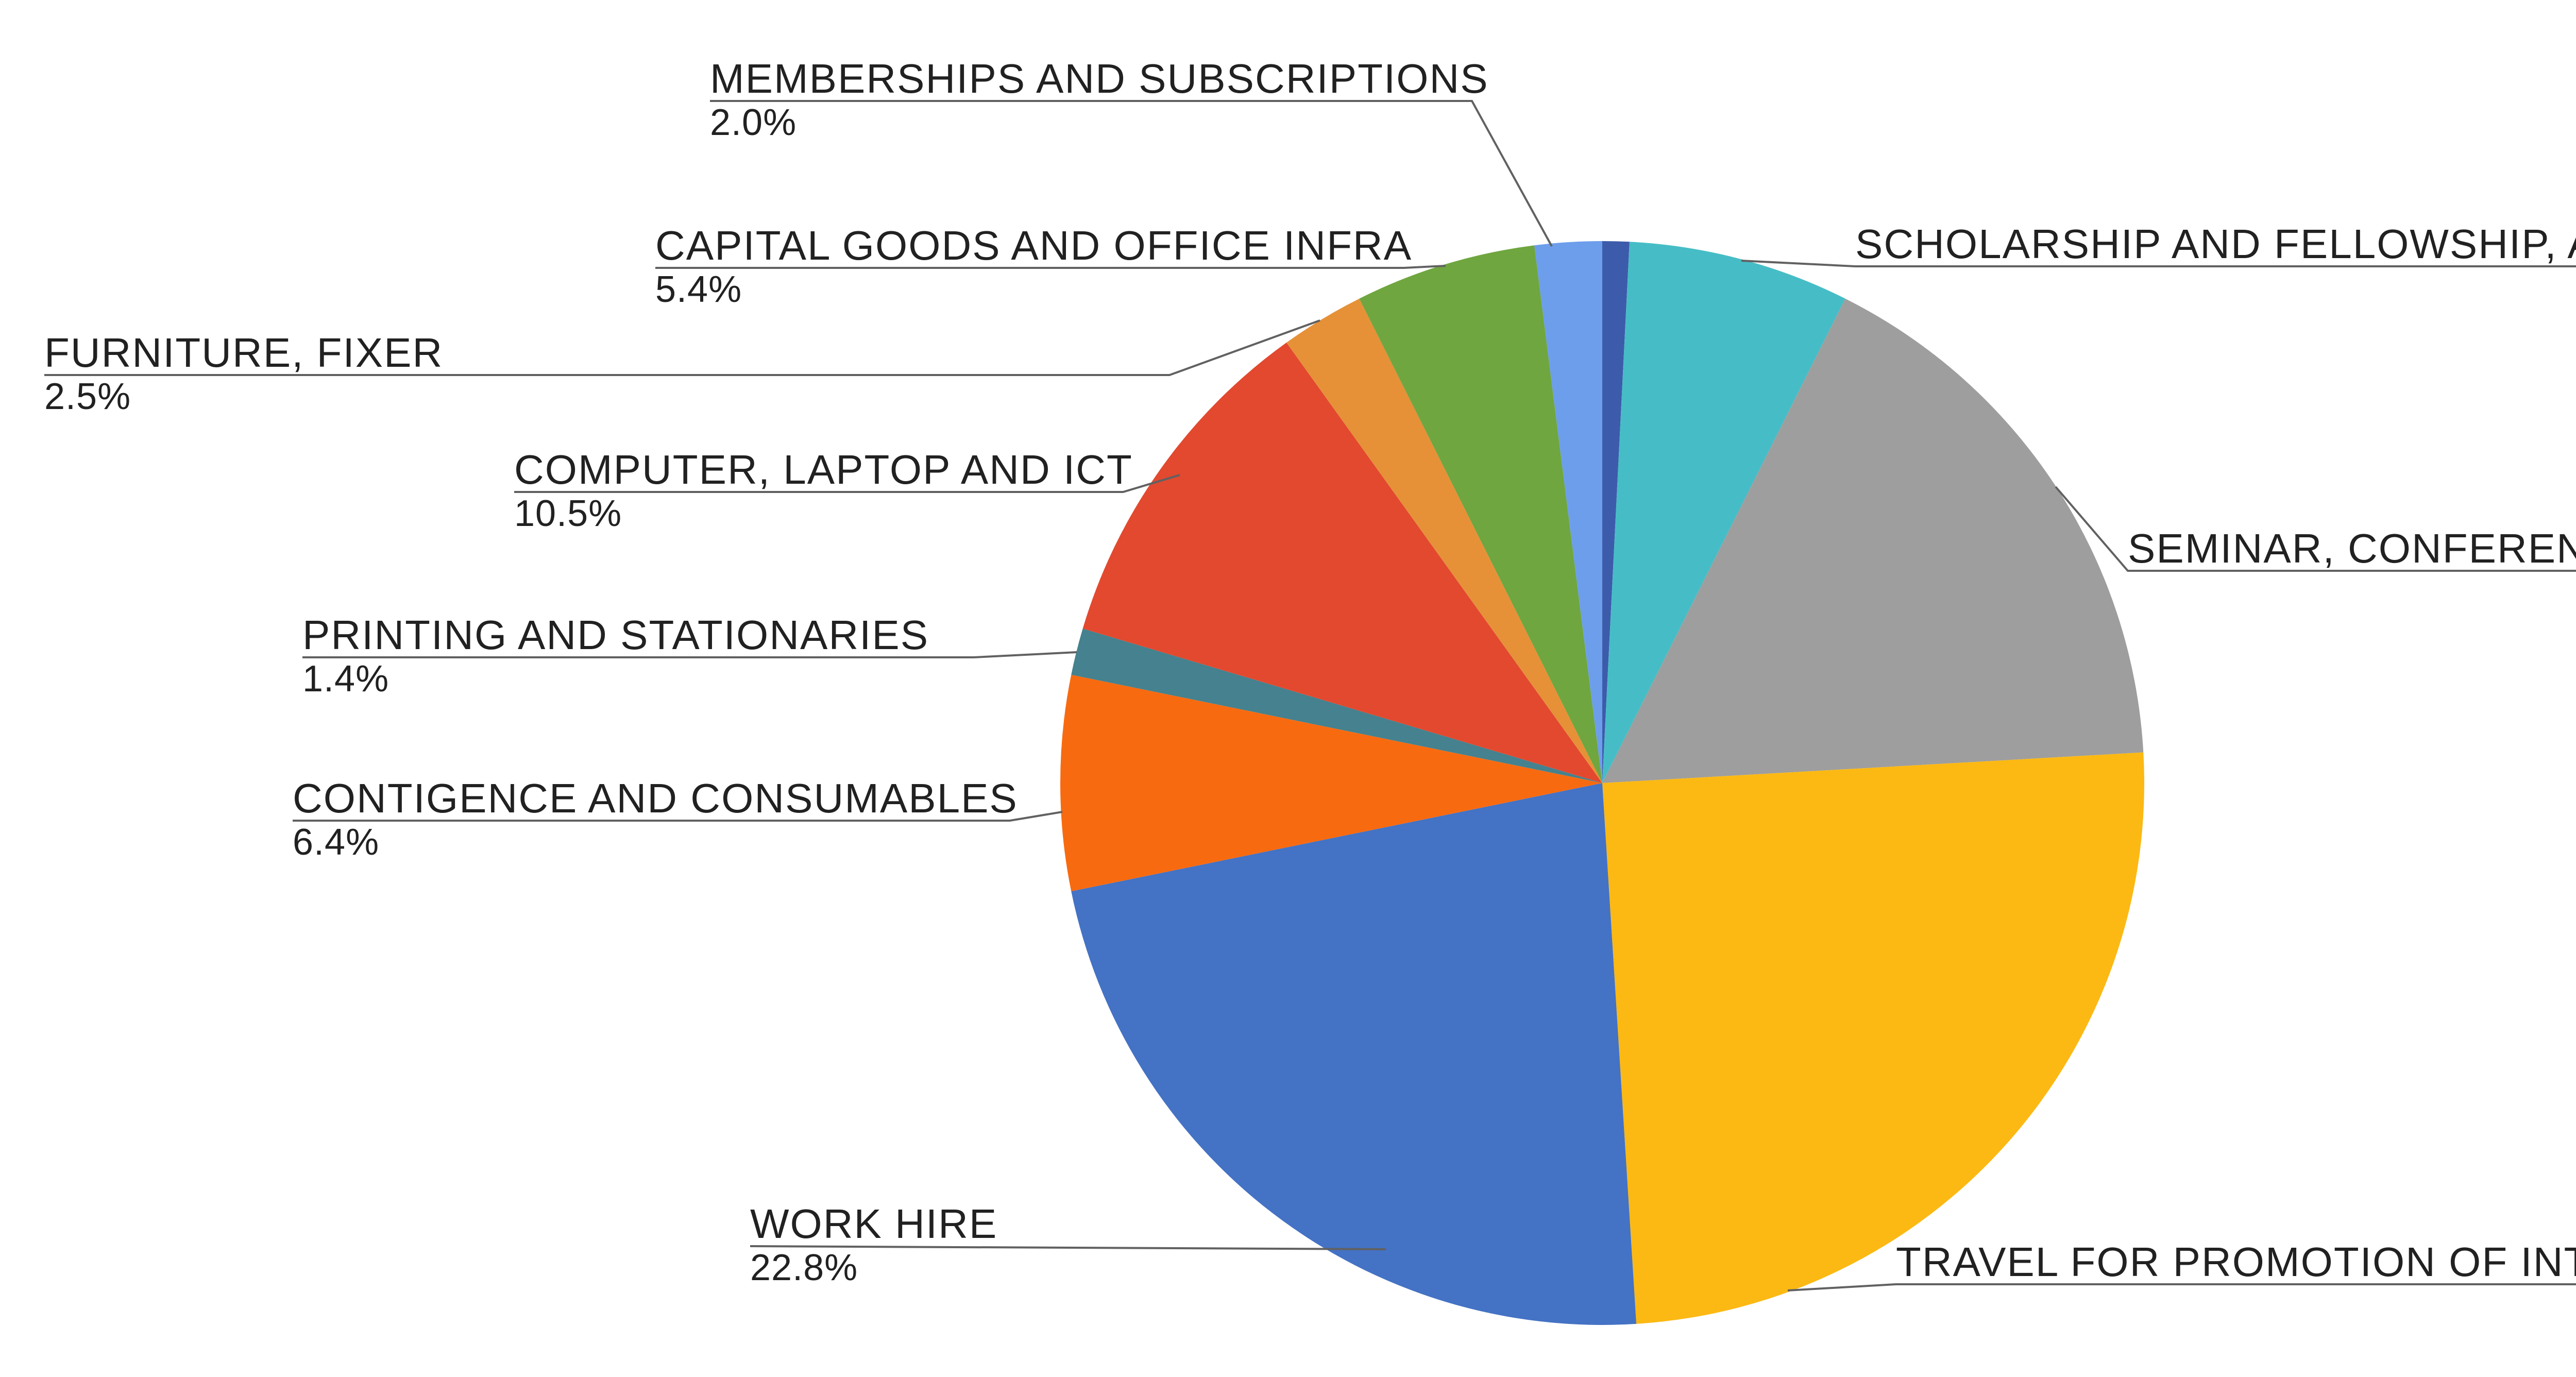  What do you see at coordinates (804, 1267) in the screenshot?
I see `slice-percent-work-hire: 22.8%` at bounding box center [804, 1267].